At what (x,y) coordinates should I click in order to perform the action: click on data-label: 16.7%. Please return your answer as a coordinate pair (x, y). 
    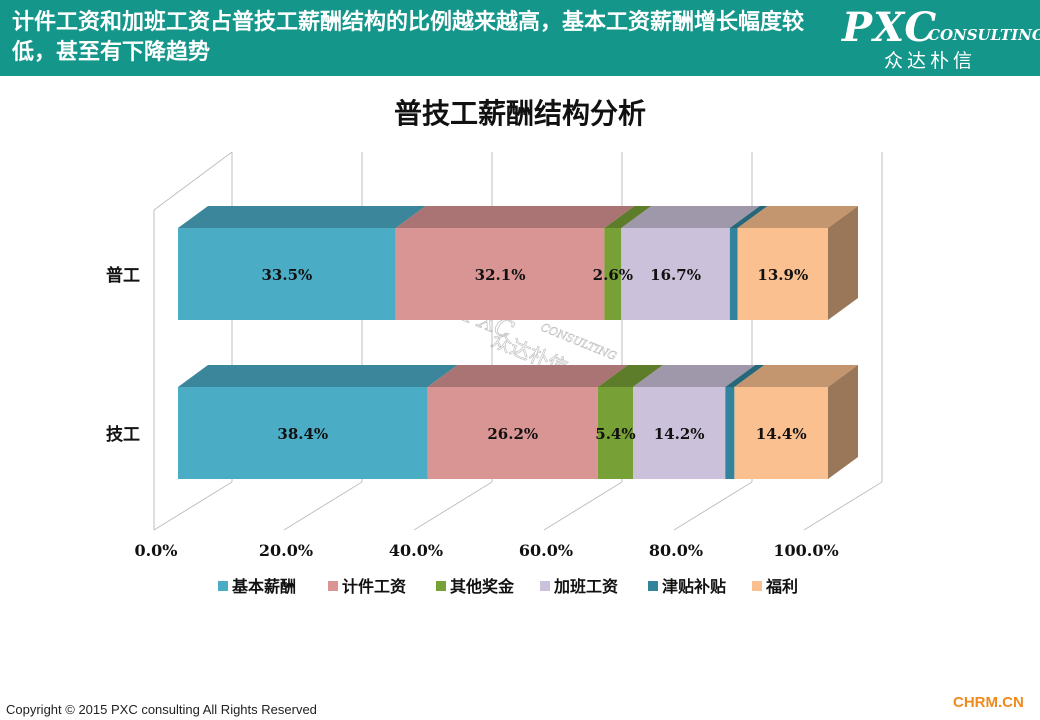
    Looking at the image, I should click on (675, 275).